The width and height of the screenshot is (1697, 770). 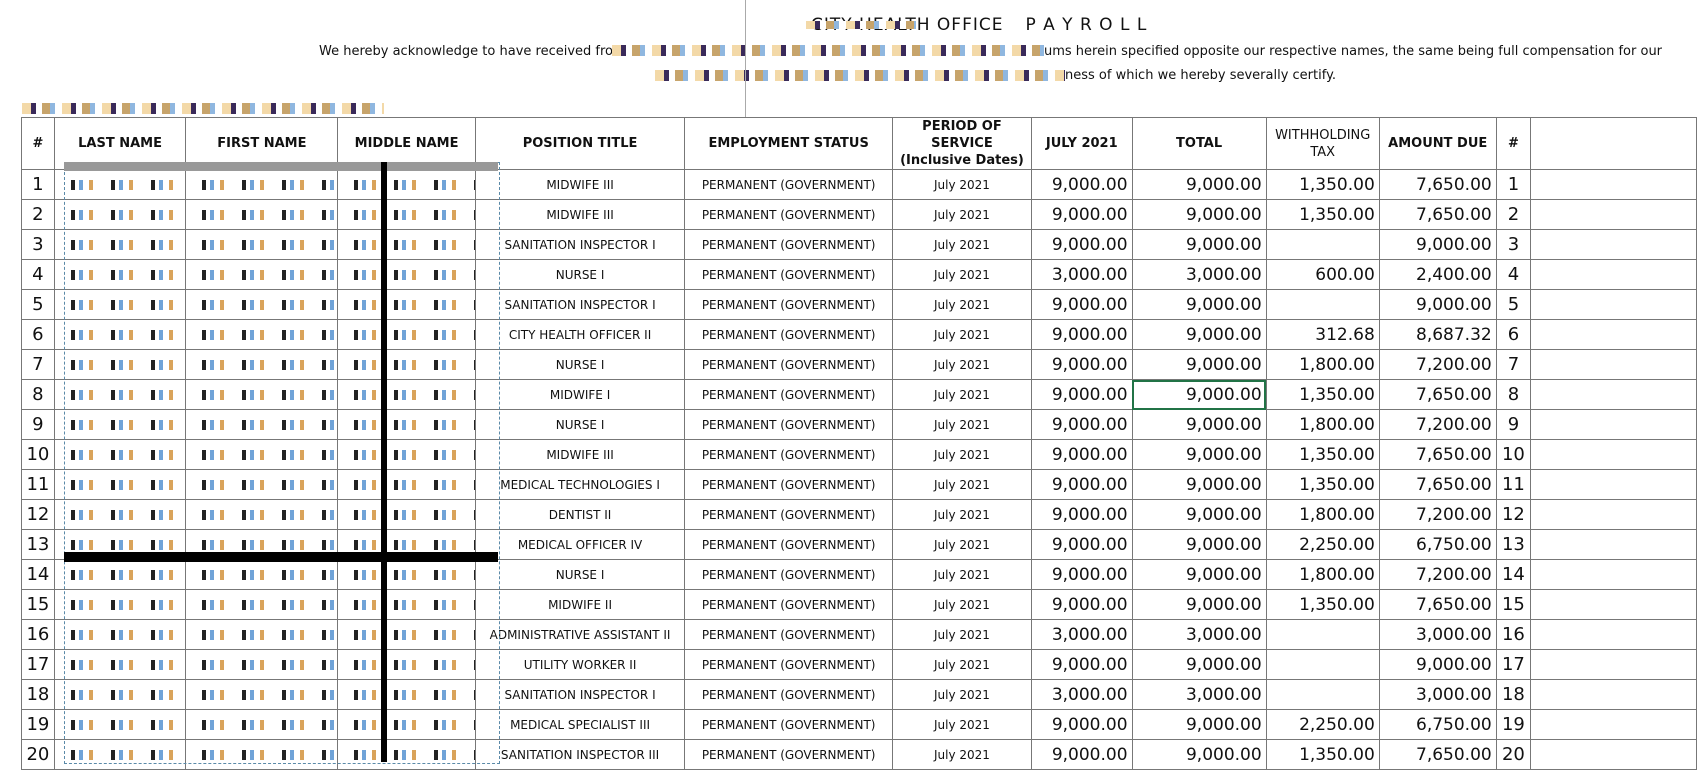 What do you see at coordinates (406, 143) in the screenshot?
I see `column-header: MIDDLE NAME` at bounding box center [406, 143].